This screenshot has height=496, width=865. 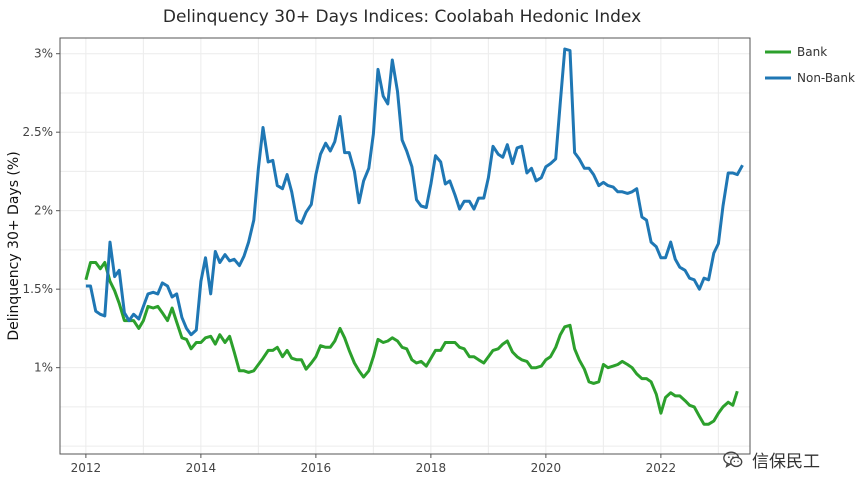 I want to click on x-tick-label: 2012, so click(x=86, y=468).